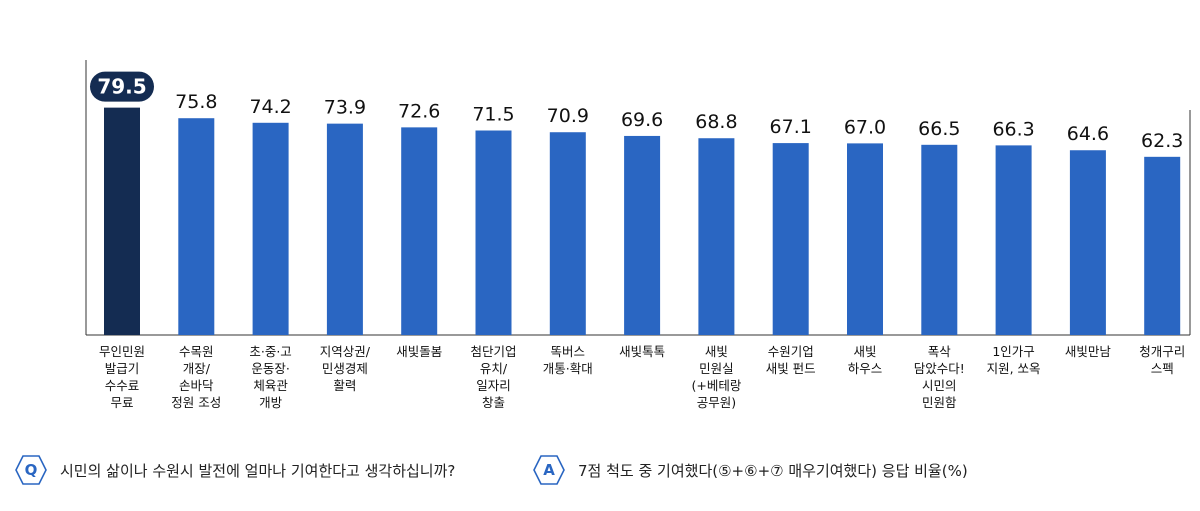 Image resolution: width=1200 pixels, height=511 pixels. What do you see at coordinates (196, 102) in the screenshot?
I see `value-label: 75.8` at bounding box center [196, 102].